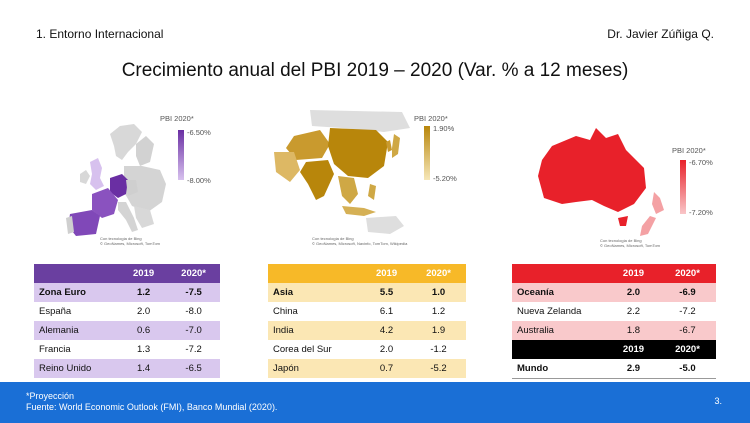  Describe the element at coordinates (614, 311) in the screenshot. I see `table-row: Nueva Zelanda 2.2 -7.2` at that location.